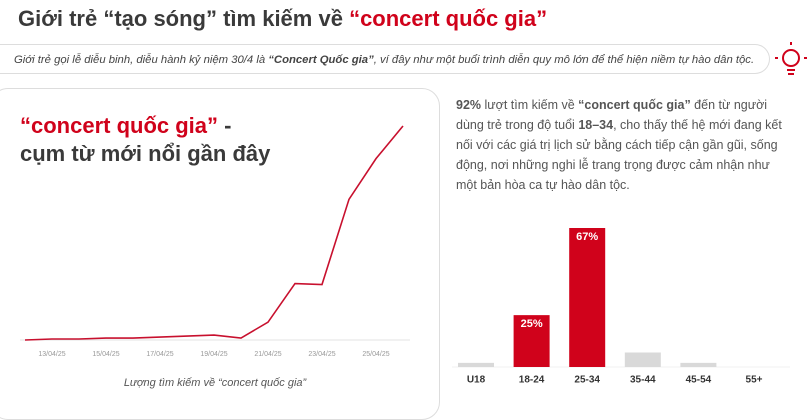 The height and width of the screenshot is (420, 810). I want to click on x-tick-label: 25/04/25, so click(375, 354).